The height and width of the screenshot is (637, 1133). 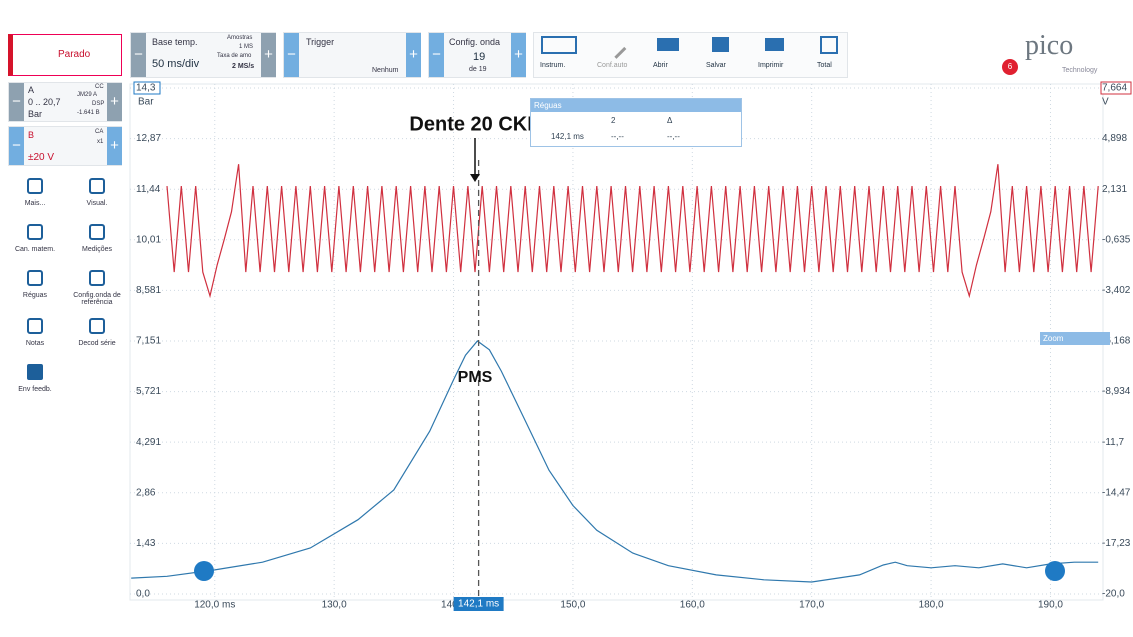 What do you see at coordinates (478, 604) in the screenshot?
I see `ruler-label: 142,1 ms` at bounding box center [478, 604].